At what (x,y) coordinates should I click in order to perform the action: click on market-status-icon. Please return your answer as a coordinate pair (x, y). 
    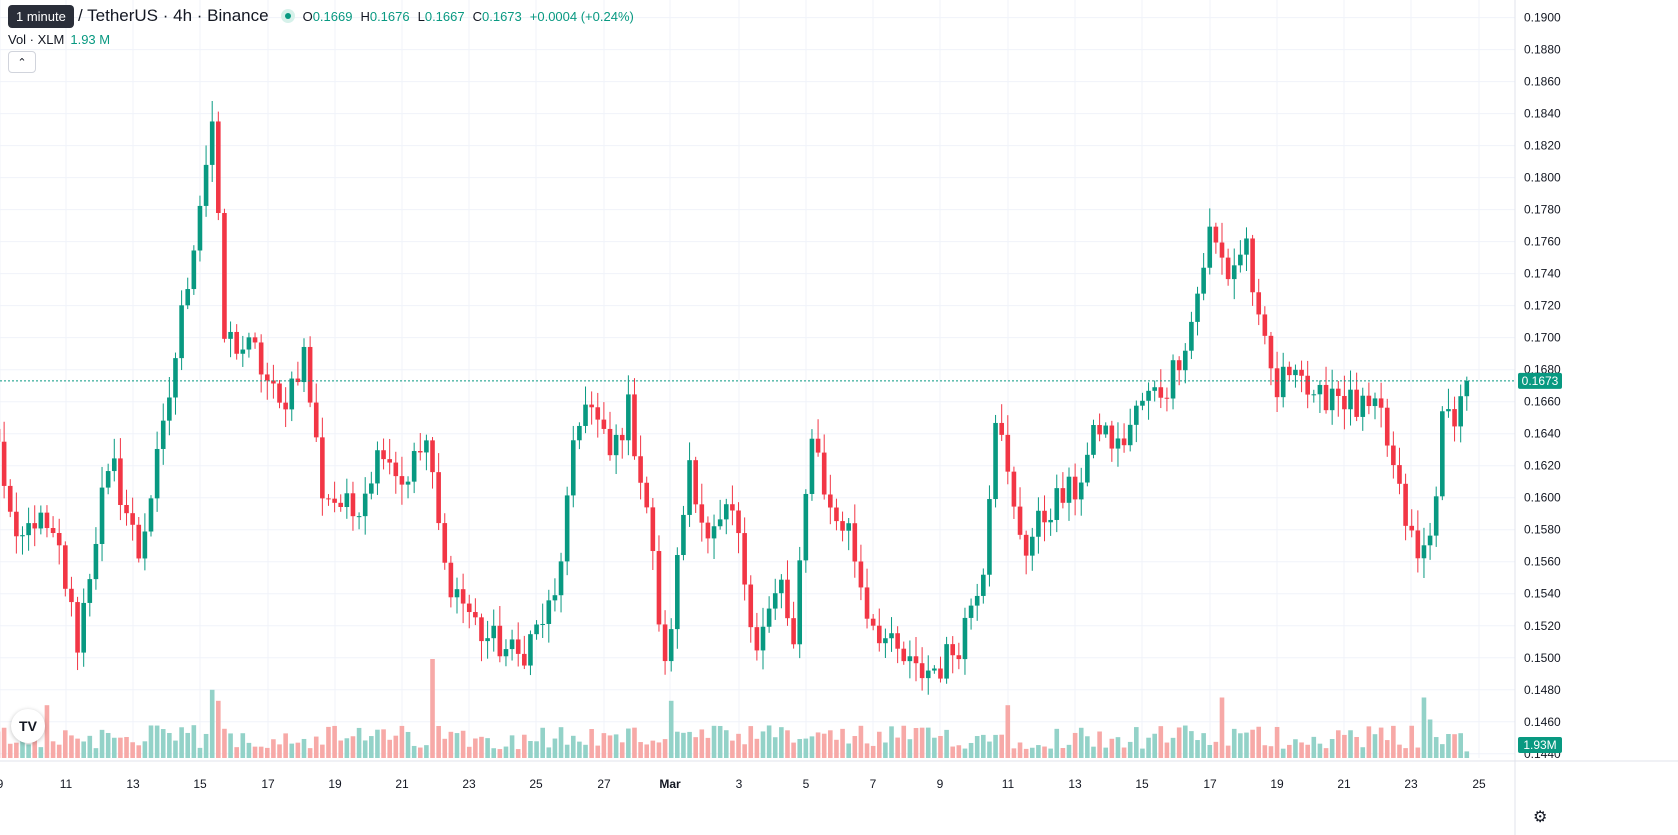
    Looking at the image, I should click on (287, 16).